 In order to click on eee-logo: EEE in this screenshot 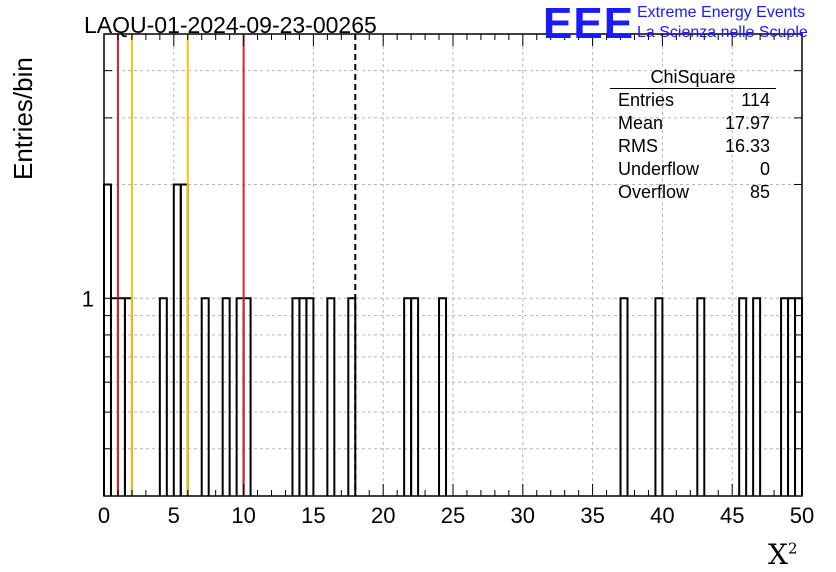, I will do `click(589, 24)`.